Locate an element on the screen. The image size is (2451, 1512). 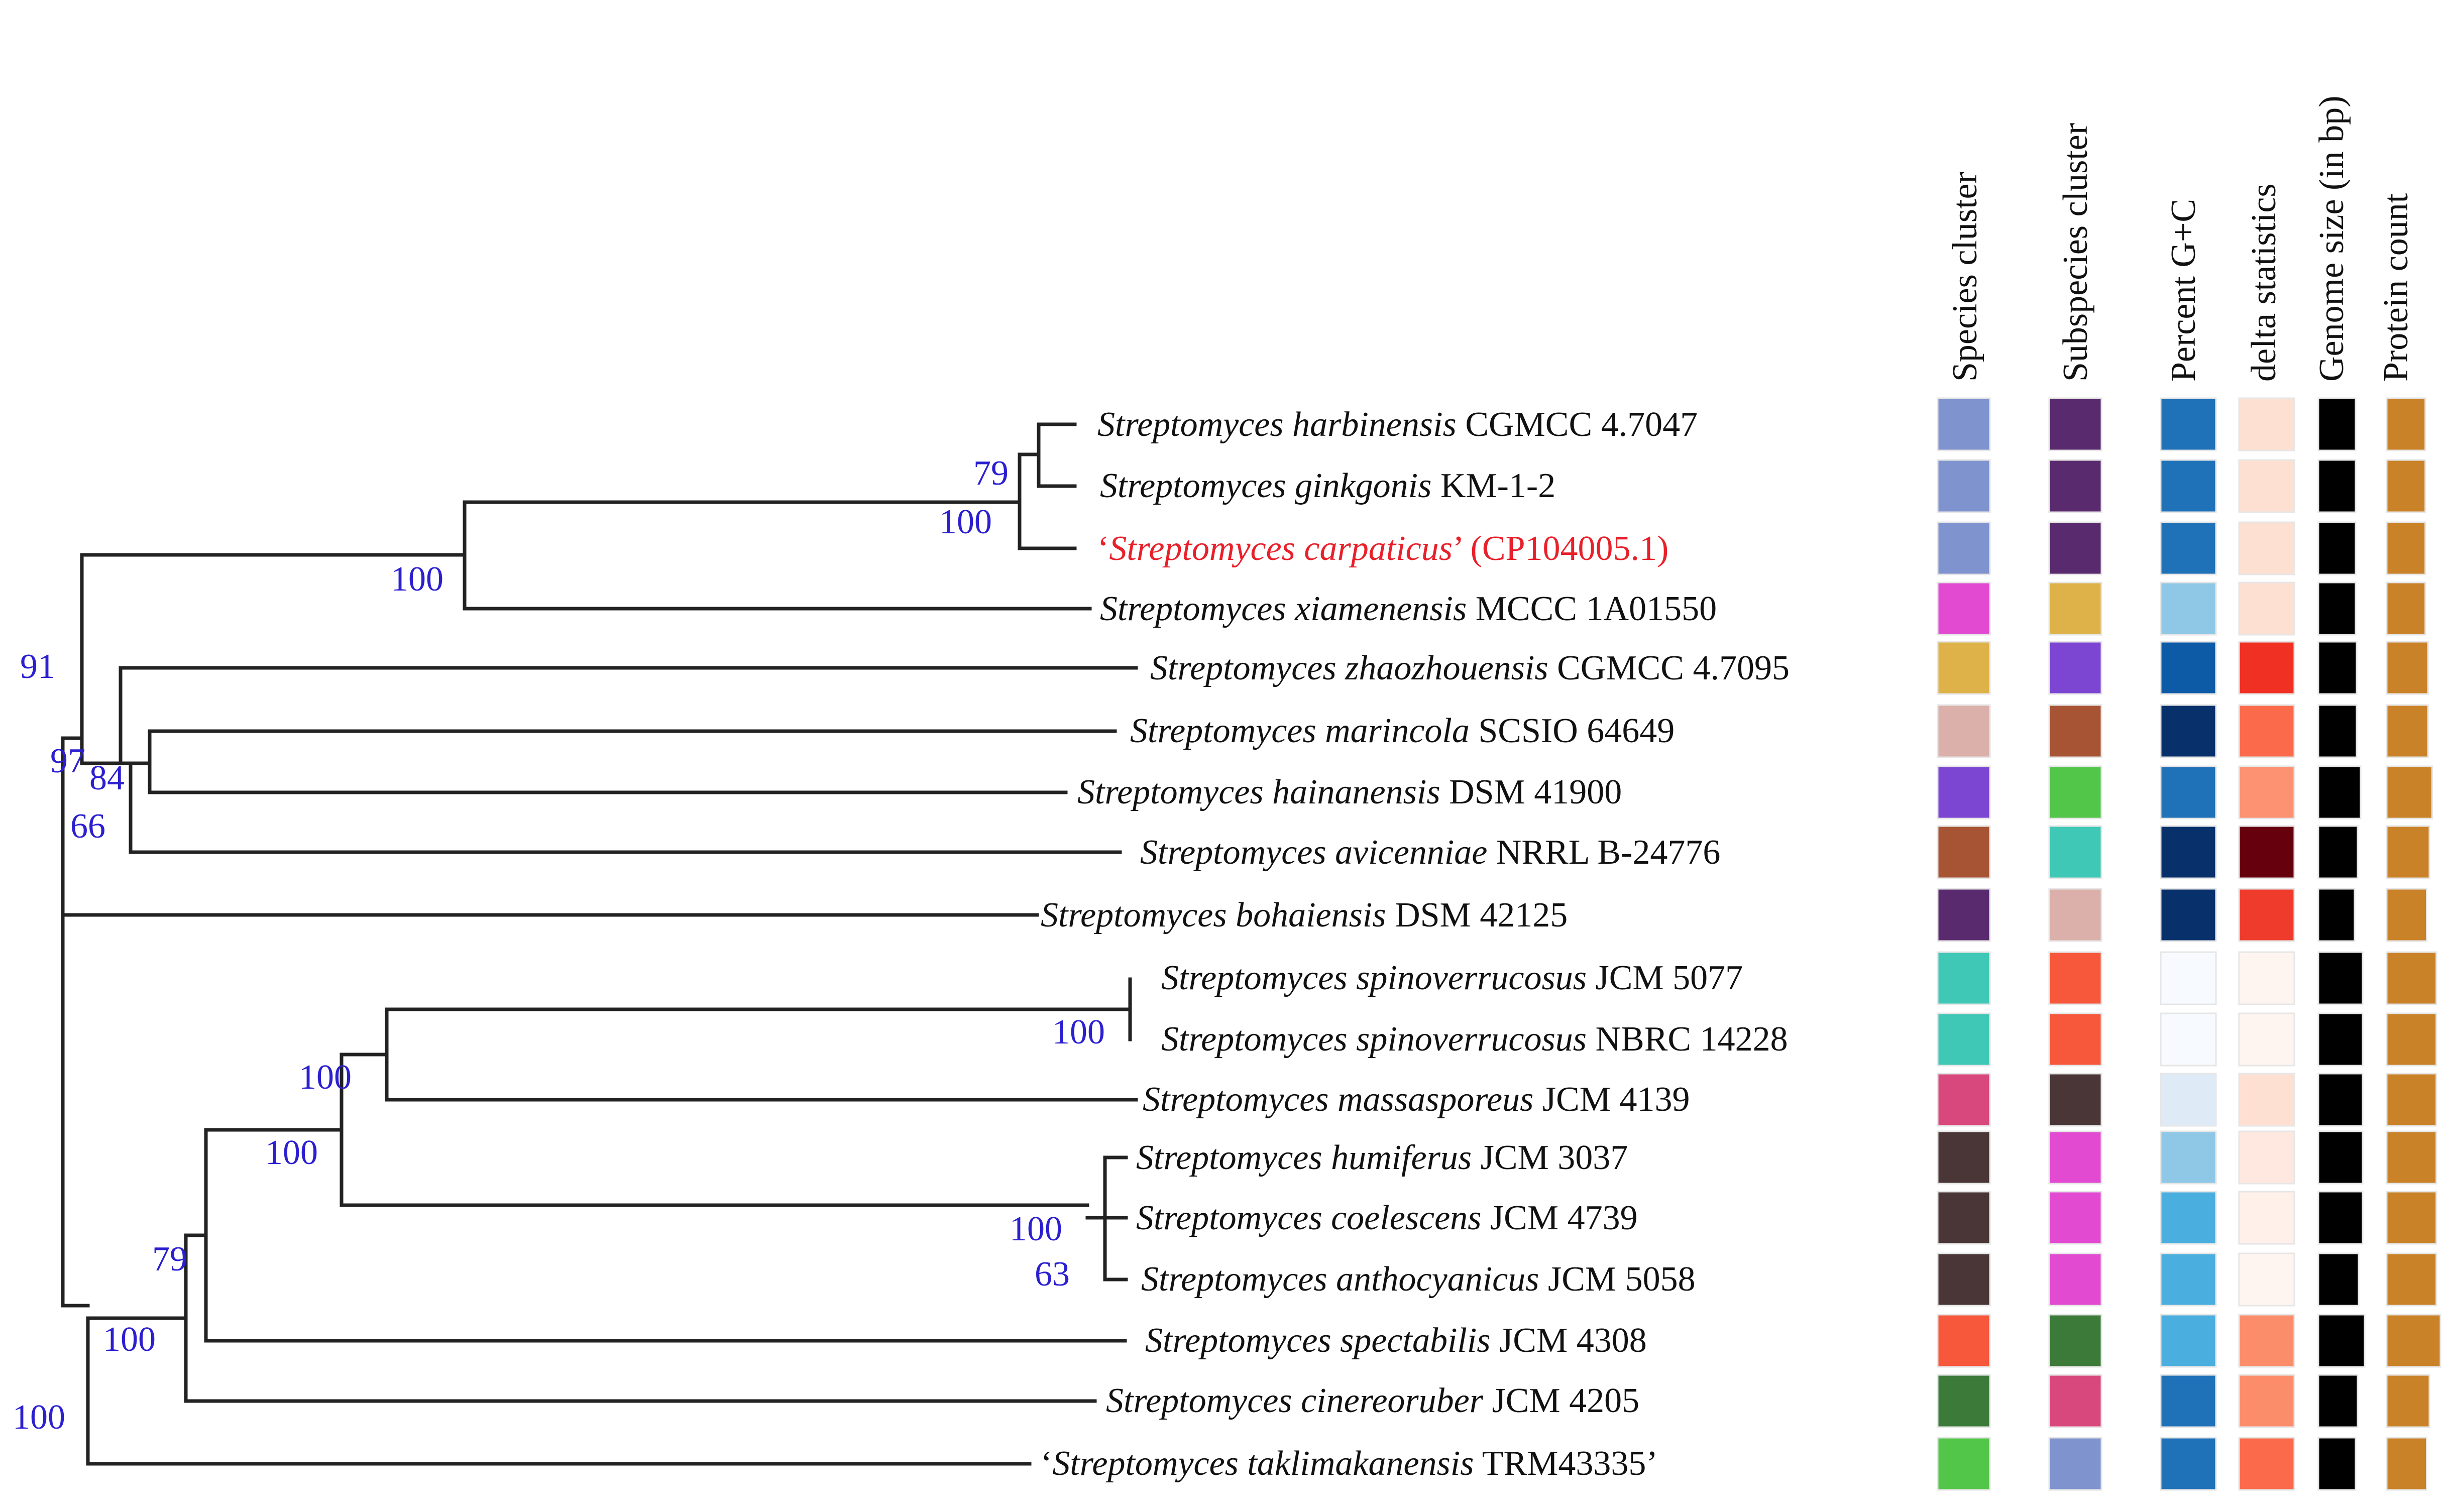
taxon-label: Streptomyces bohaiensis DSM 42125 is located at coordinates (1304, 916).